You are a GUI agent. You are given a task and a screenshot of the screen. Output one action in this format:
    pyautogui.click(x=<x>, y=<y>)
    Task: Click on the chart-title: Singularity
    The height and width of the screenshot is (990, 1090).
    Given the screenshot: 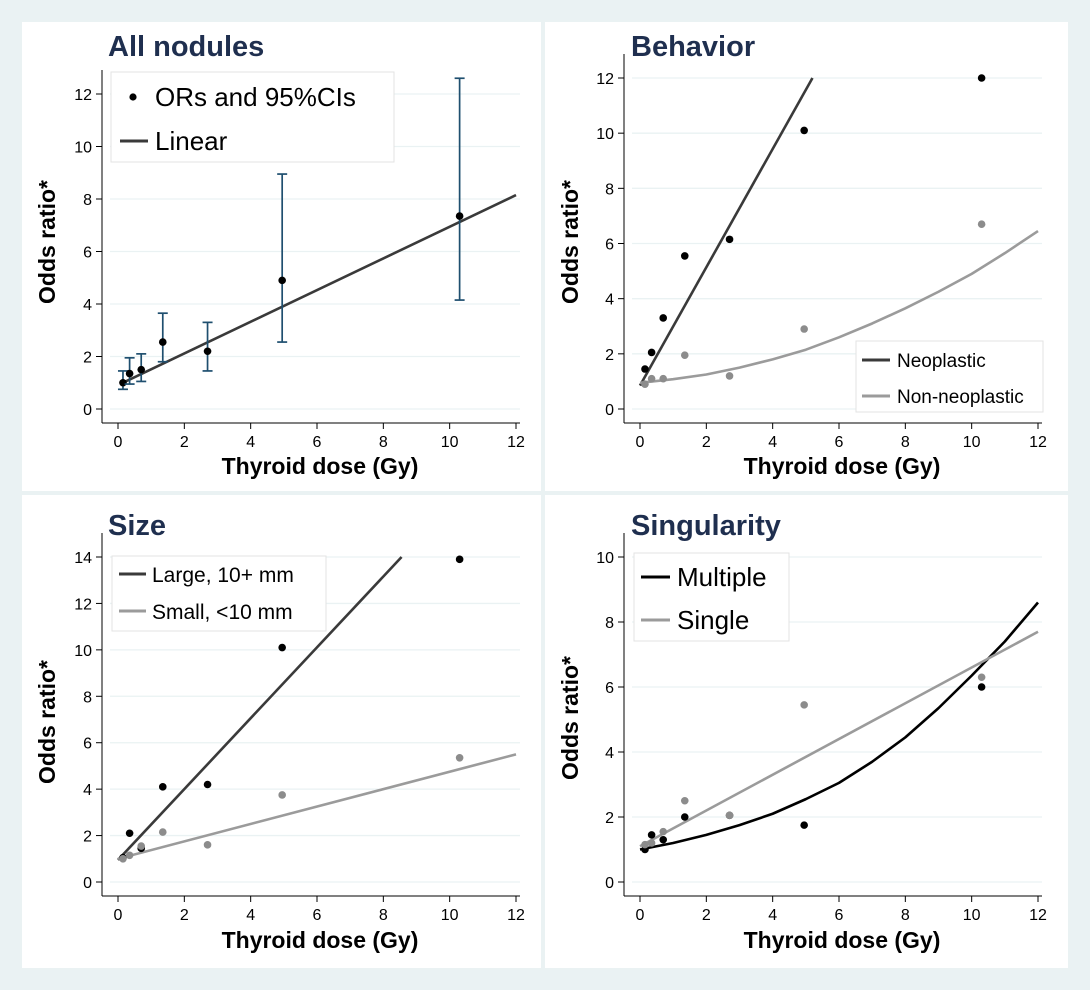 What is the action you would take?
    pyautogui.click(x=706, y=526)
    